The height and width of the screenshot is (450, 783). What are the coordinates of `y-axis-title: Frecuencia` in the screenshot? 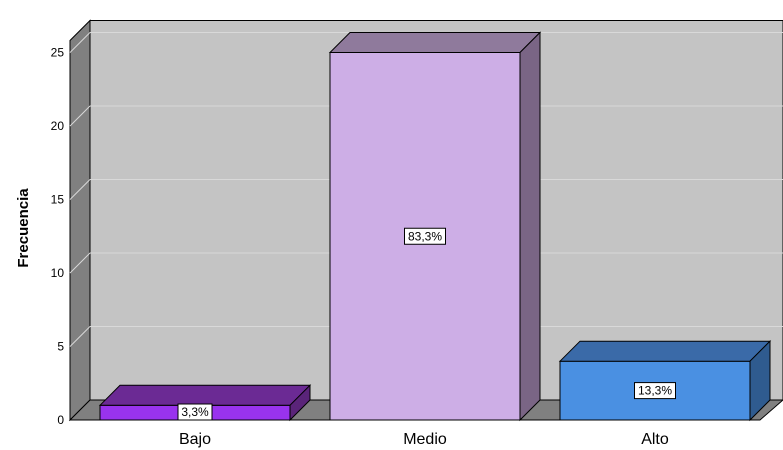 It's located at (23, 228).